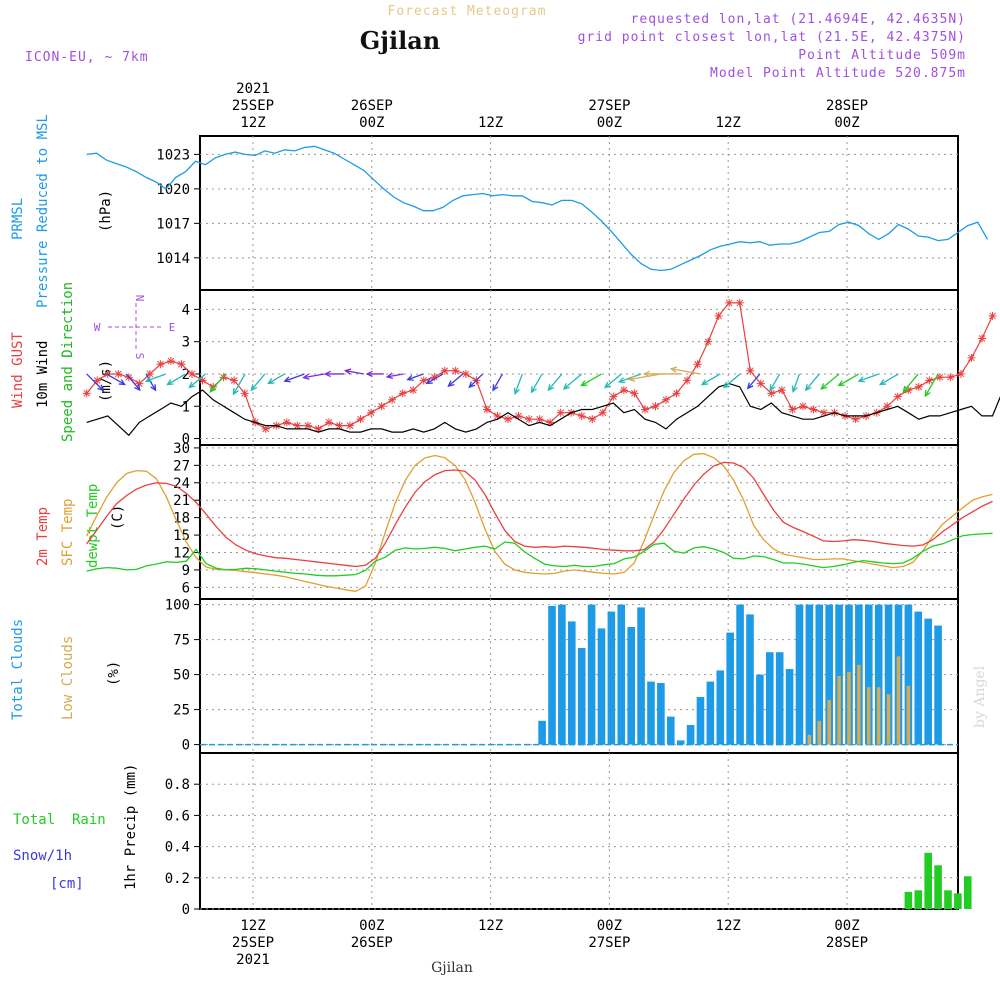 This screenshot has height=1000, width=1000. I want to click on pressure-line, so click(537, 208).